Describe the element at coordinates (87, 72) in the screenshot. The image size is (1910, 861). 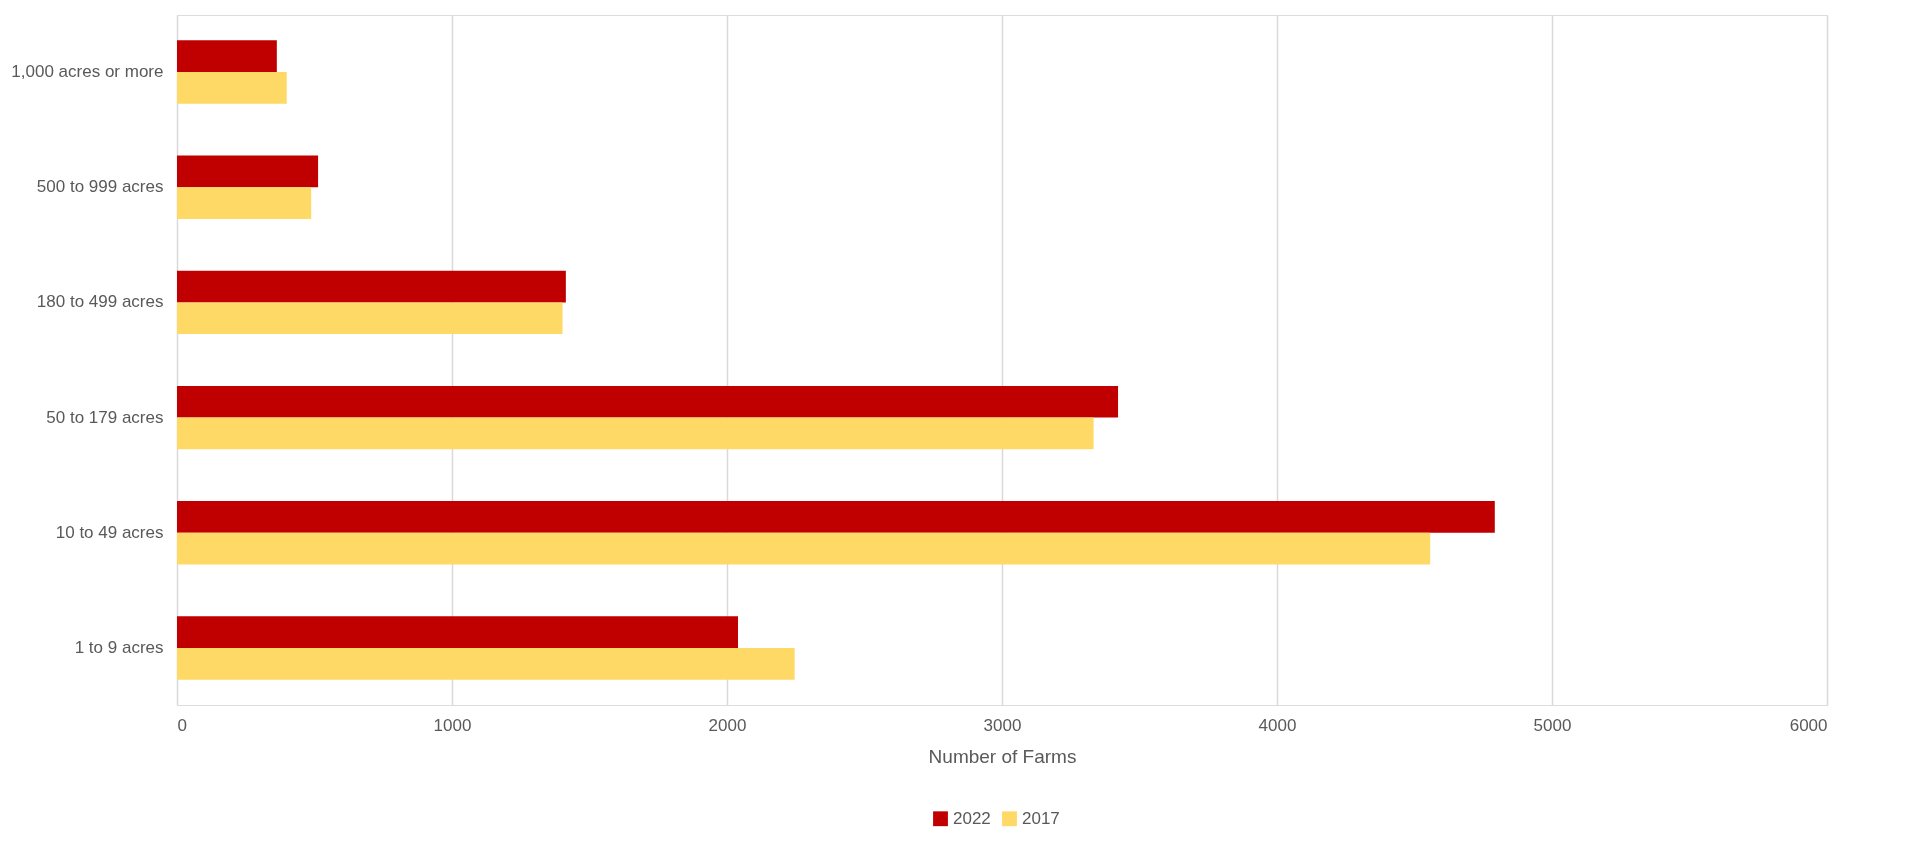
I see `y-tick-label: 1,000 acres or more` at that location.